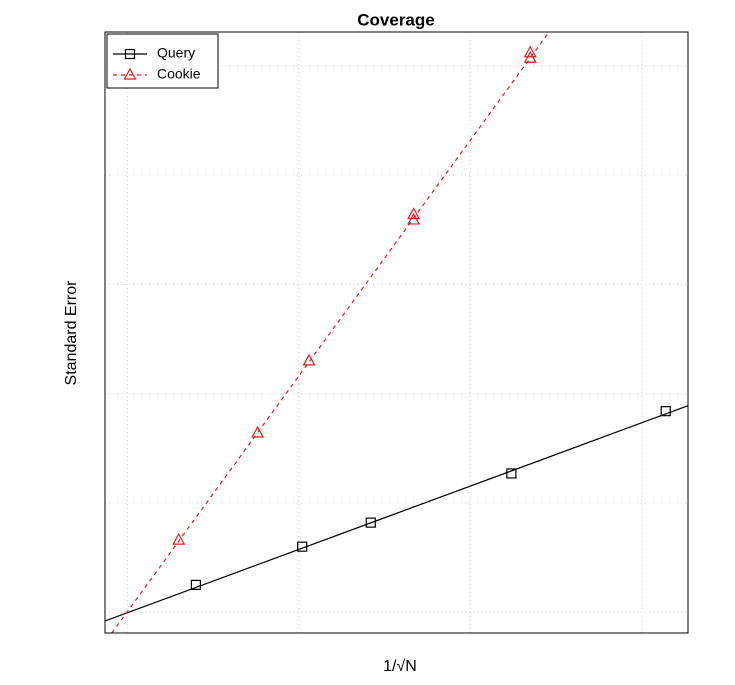 The width and height of the screenshot is (735, 685). Describe the element at coordinates (395, 19) in the screenshot. I see `chart-title: Coverage` at that location.